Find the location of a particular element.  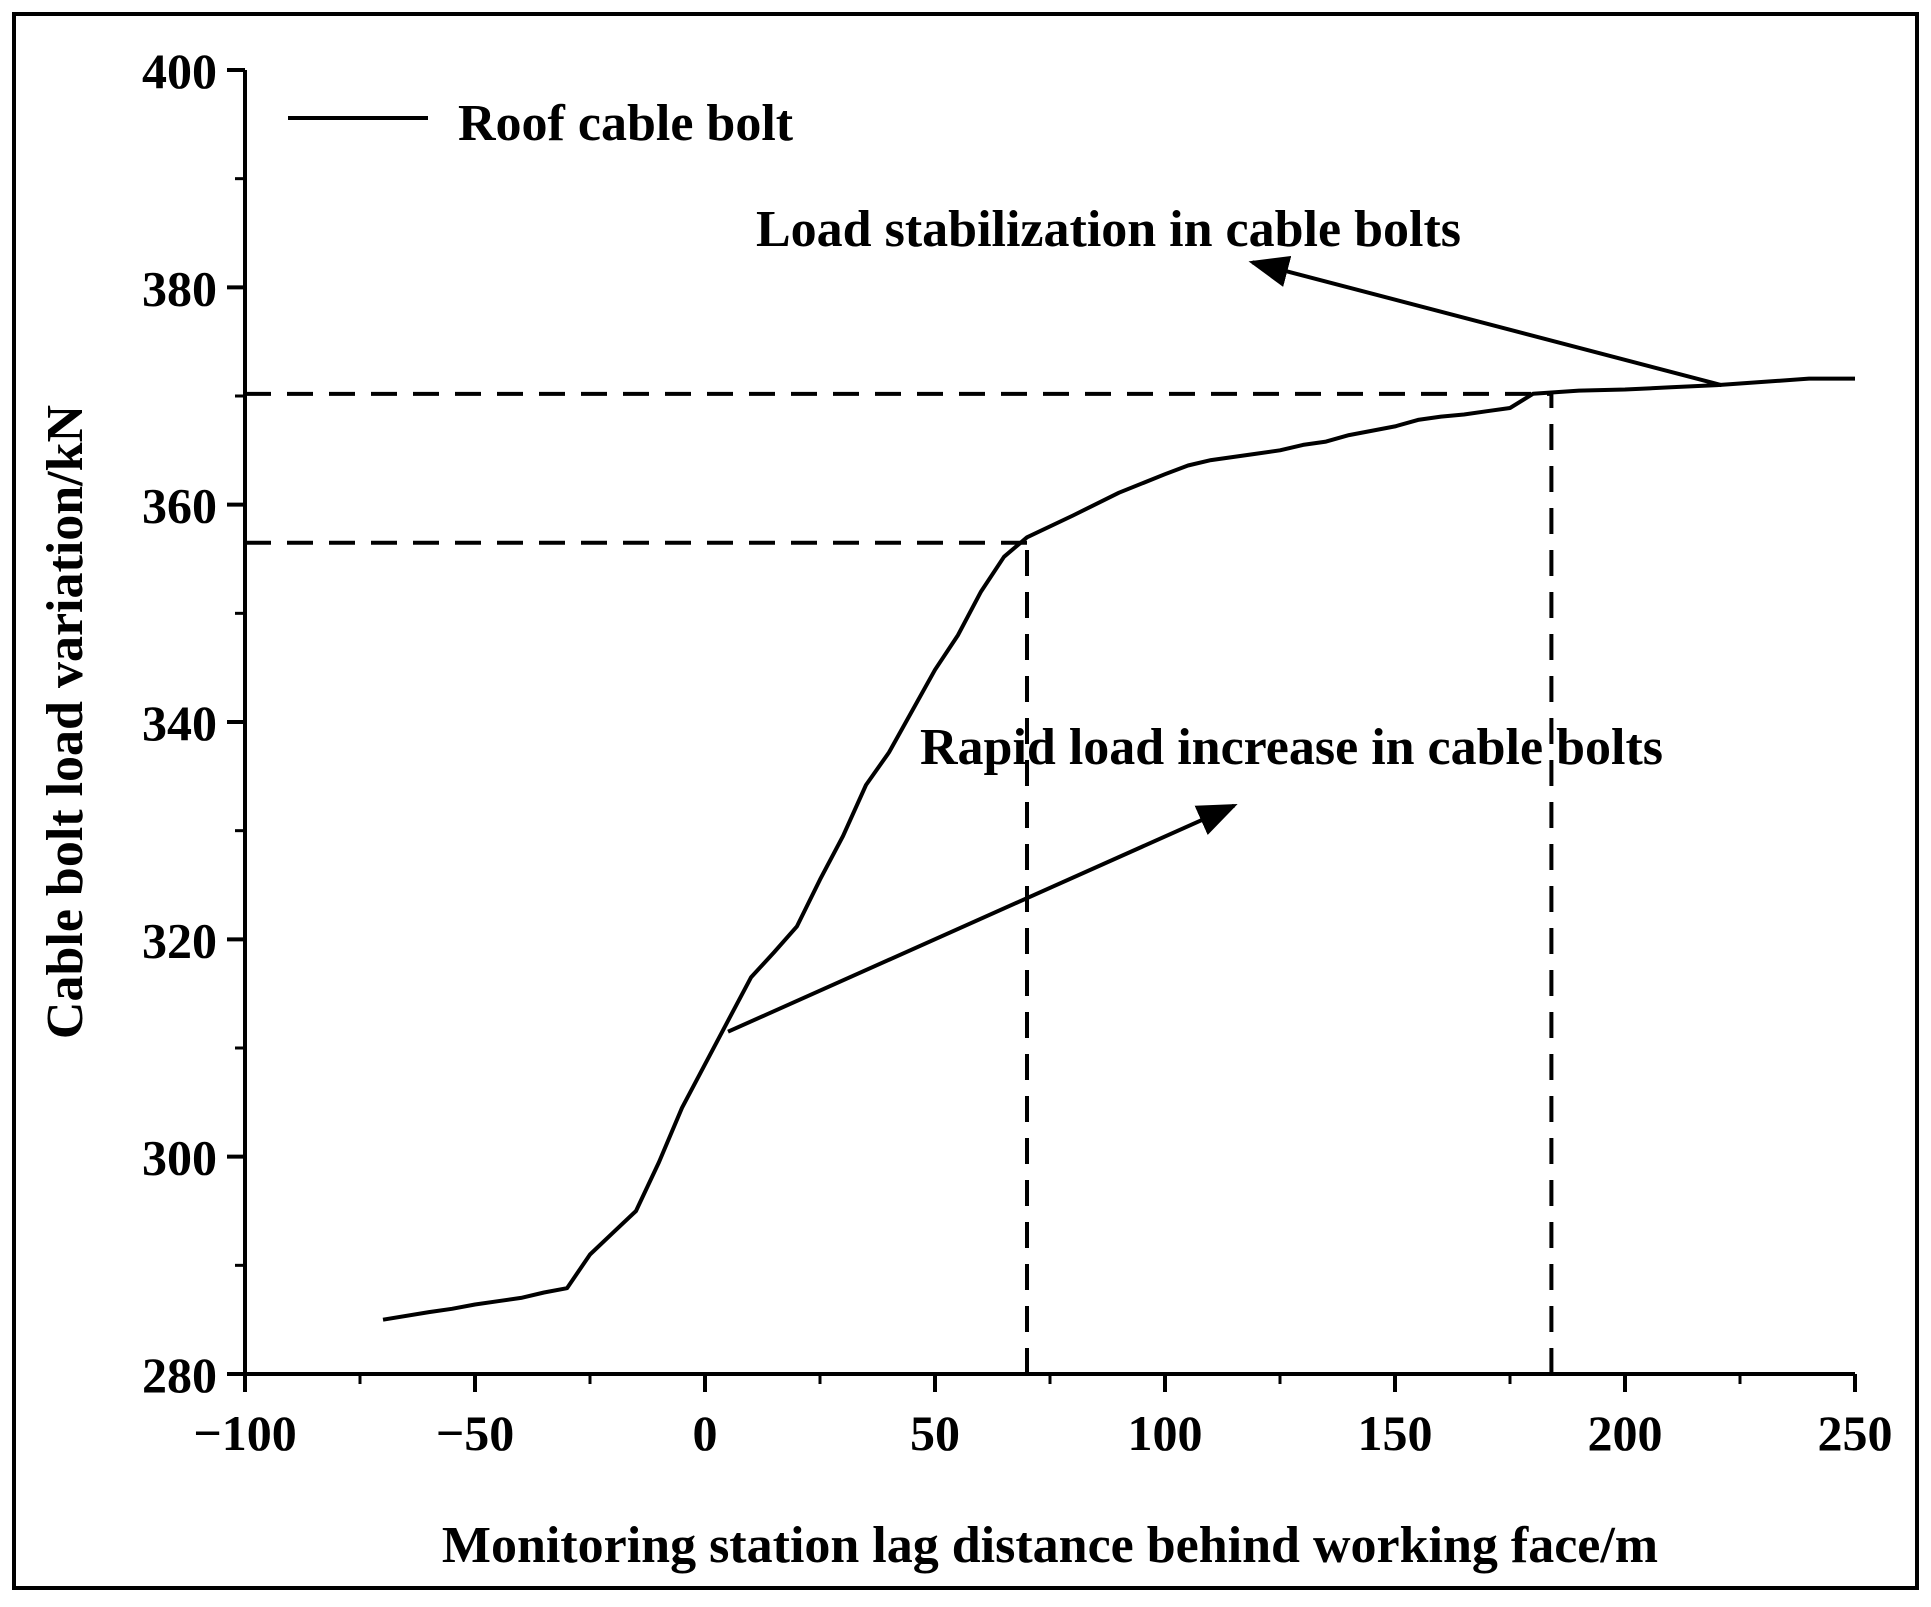

x-tick-label: 100 is located at coordinates (1165, 1433).